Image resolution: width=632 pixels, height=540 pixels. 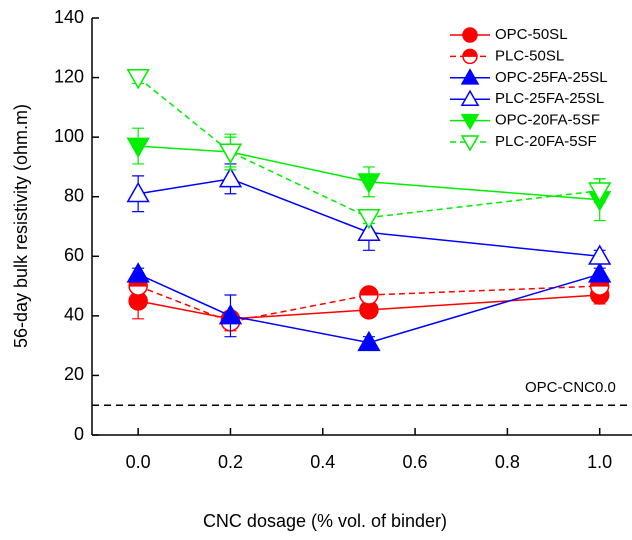 What do you see at coordinates (138, 462) in the screenshot?
I see `x-tick-label: 0.0` at bounding box center [138, 462].